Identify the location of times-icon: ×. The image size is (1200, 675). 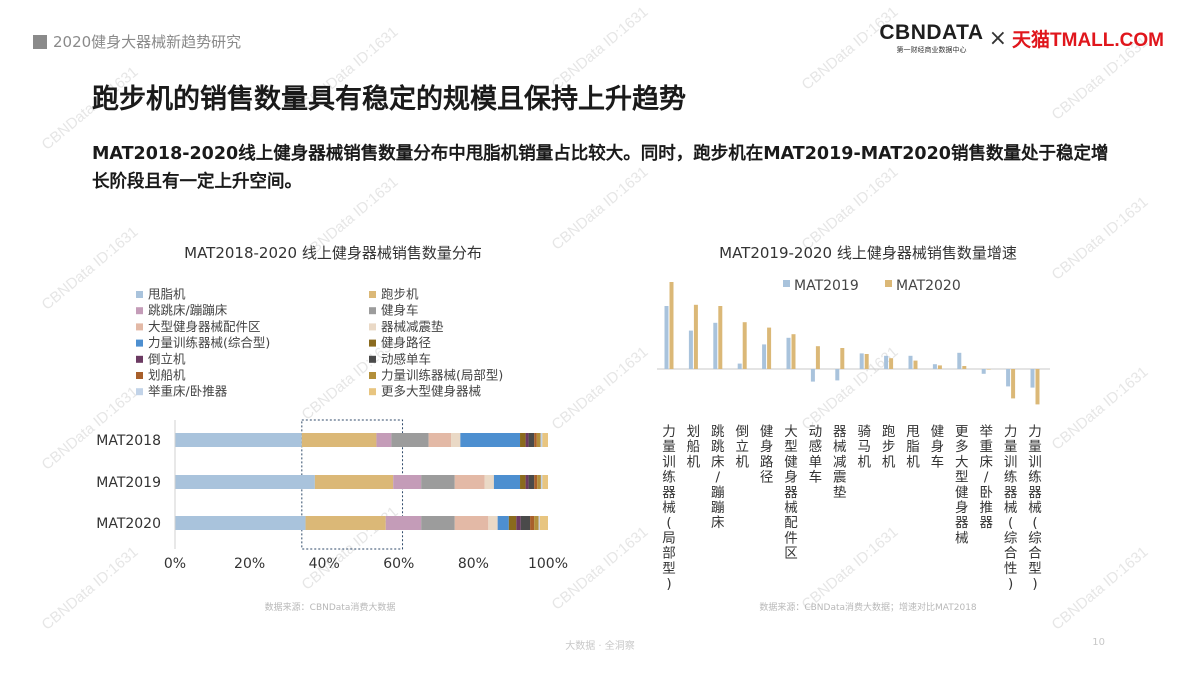
(998, 38).